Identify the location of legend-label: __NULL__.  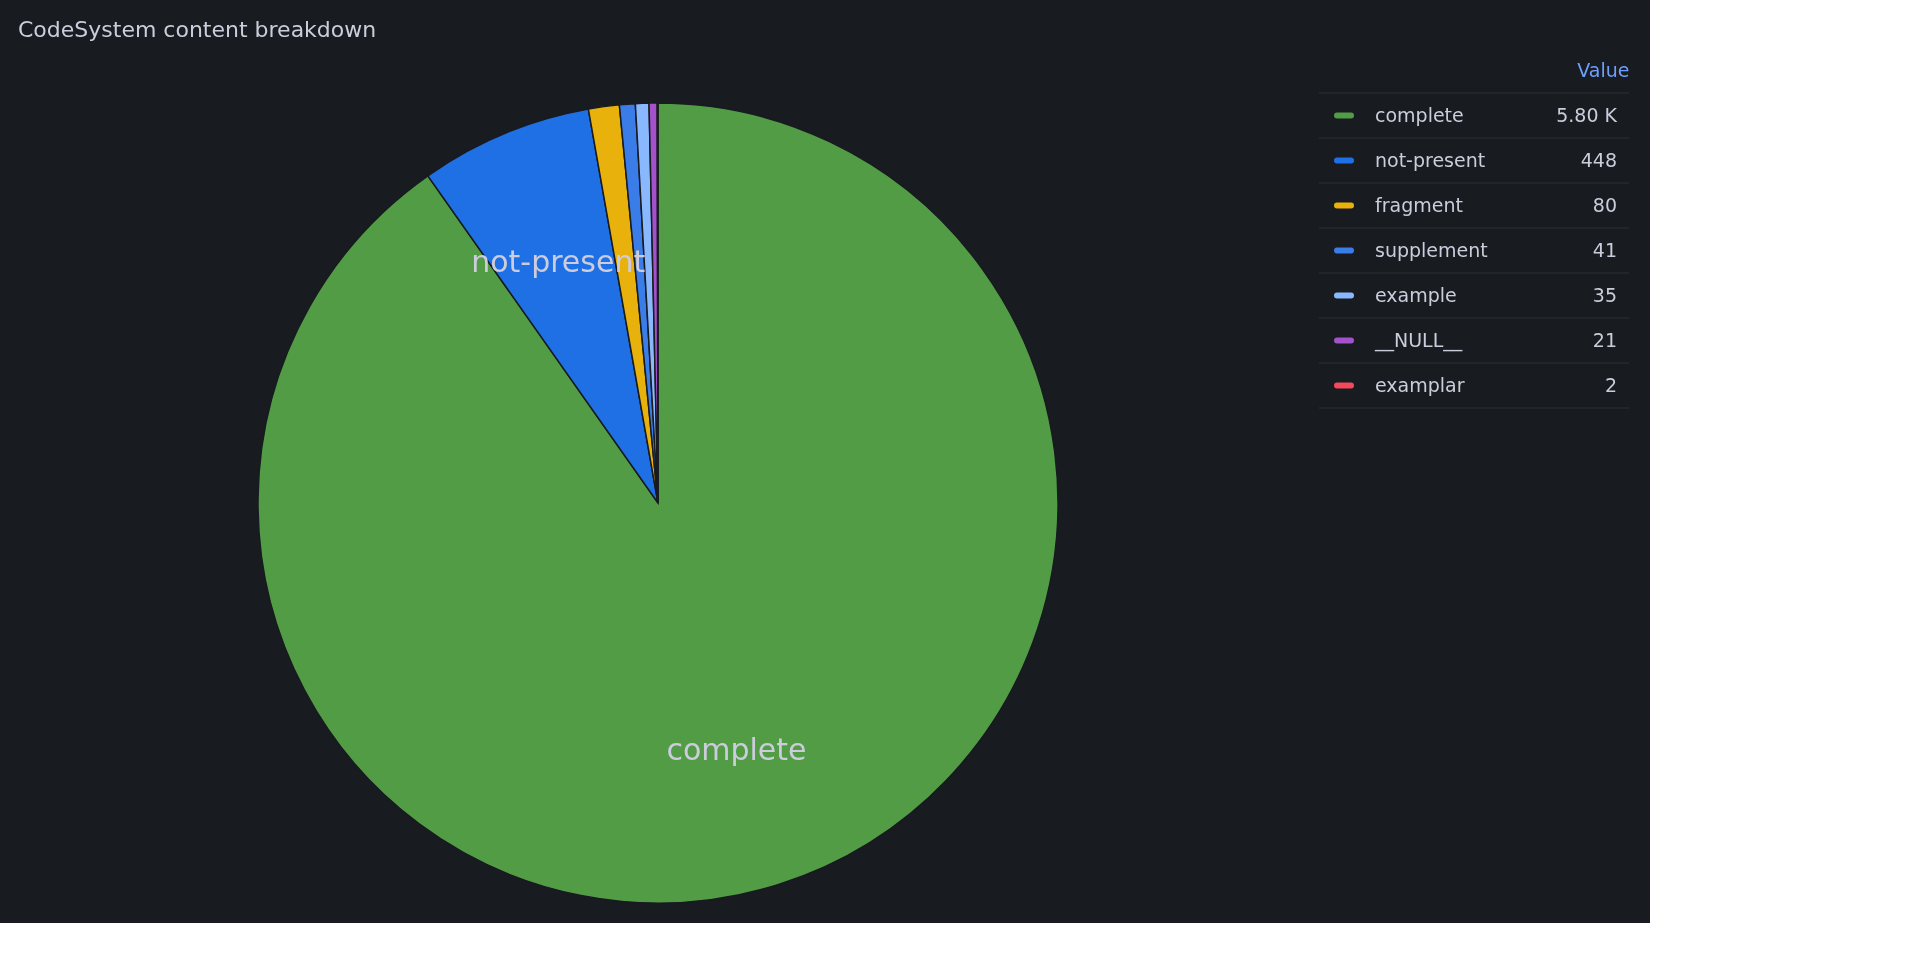
(1418, 340).